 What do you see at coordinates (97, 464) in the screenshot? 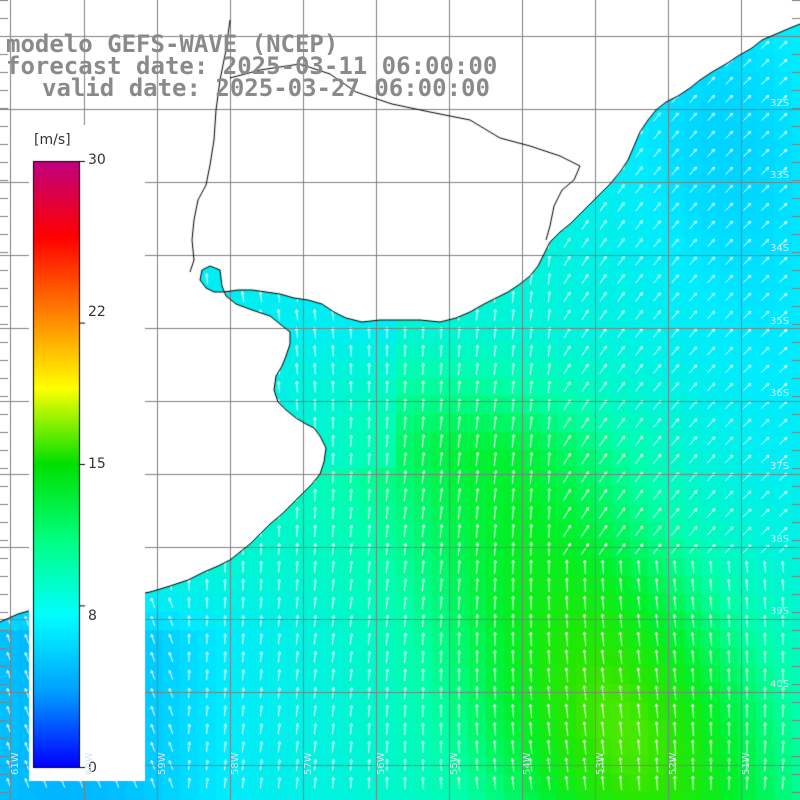
I see `colorbar-tick-15: 15` at bounding box center [97, 464].